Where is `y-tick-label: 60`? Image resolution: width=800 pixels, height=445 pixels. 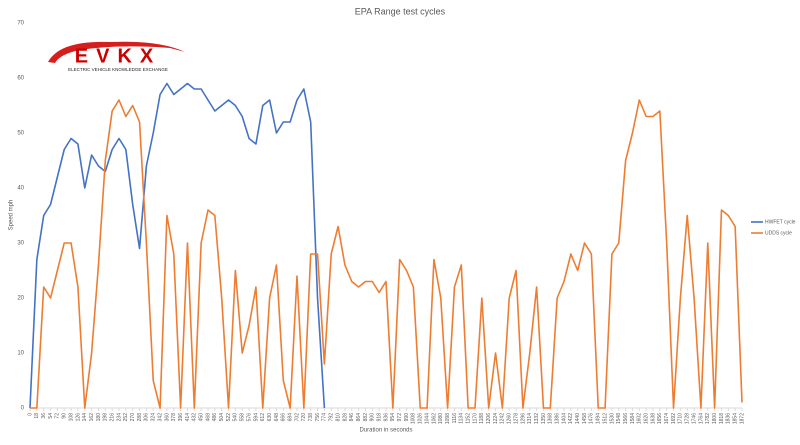
y-tick-label: 60 is located at coordinates (20, 79).